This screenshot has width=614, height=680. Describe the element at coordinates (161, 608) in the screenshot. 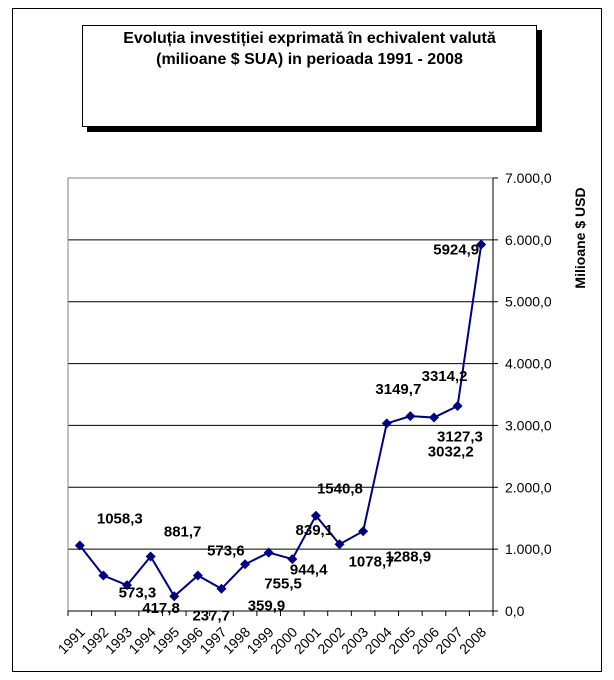

I see `data-label: 417,8` at that location.